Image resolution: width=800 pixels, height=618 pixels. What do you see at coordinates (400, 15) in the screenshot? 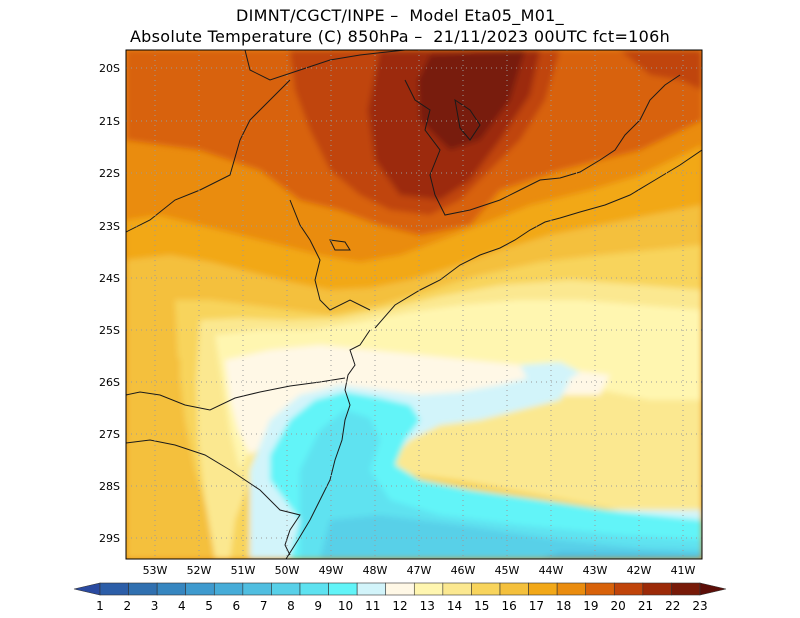
I see `chart-title-line-1: DIMNT/CGCT/INPE – Model Eta05_M01_` at bounding box center [400, 15].